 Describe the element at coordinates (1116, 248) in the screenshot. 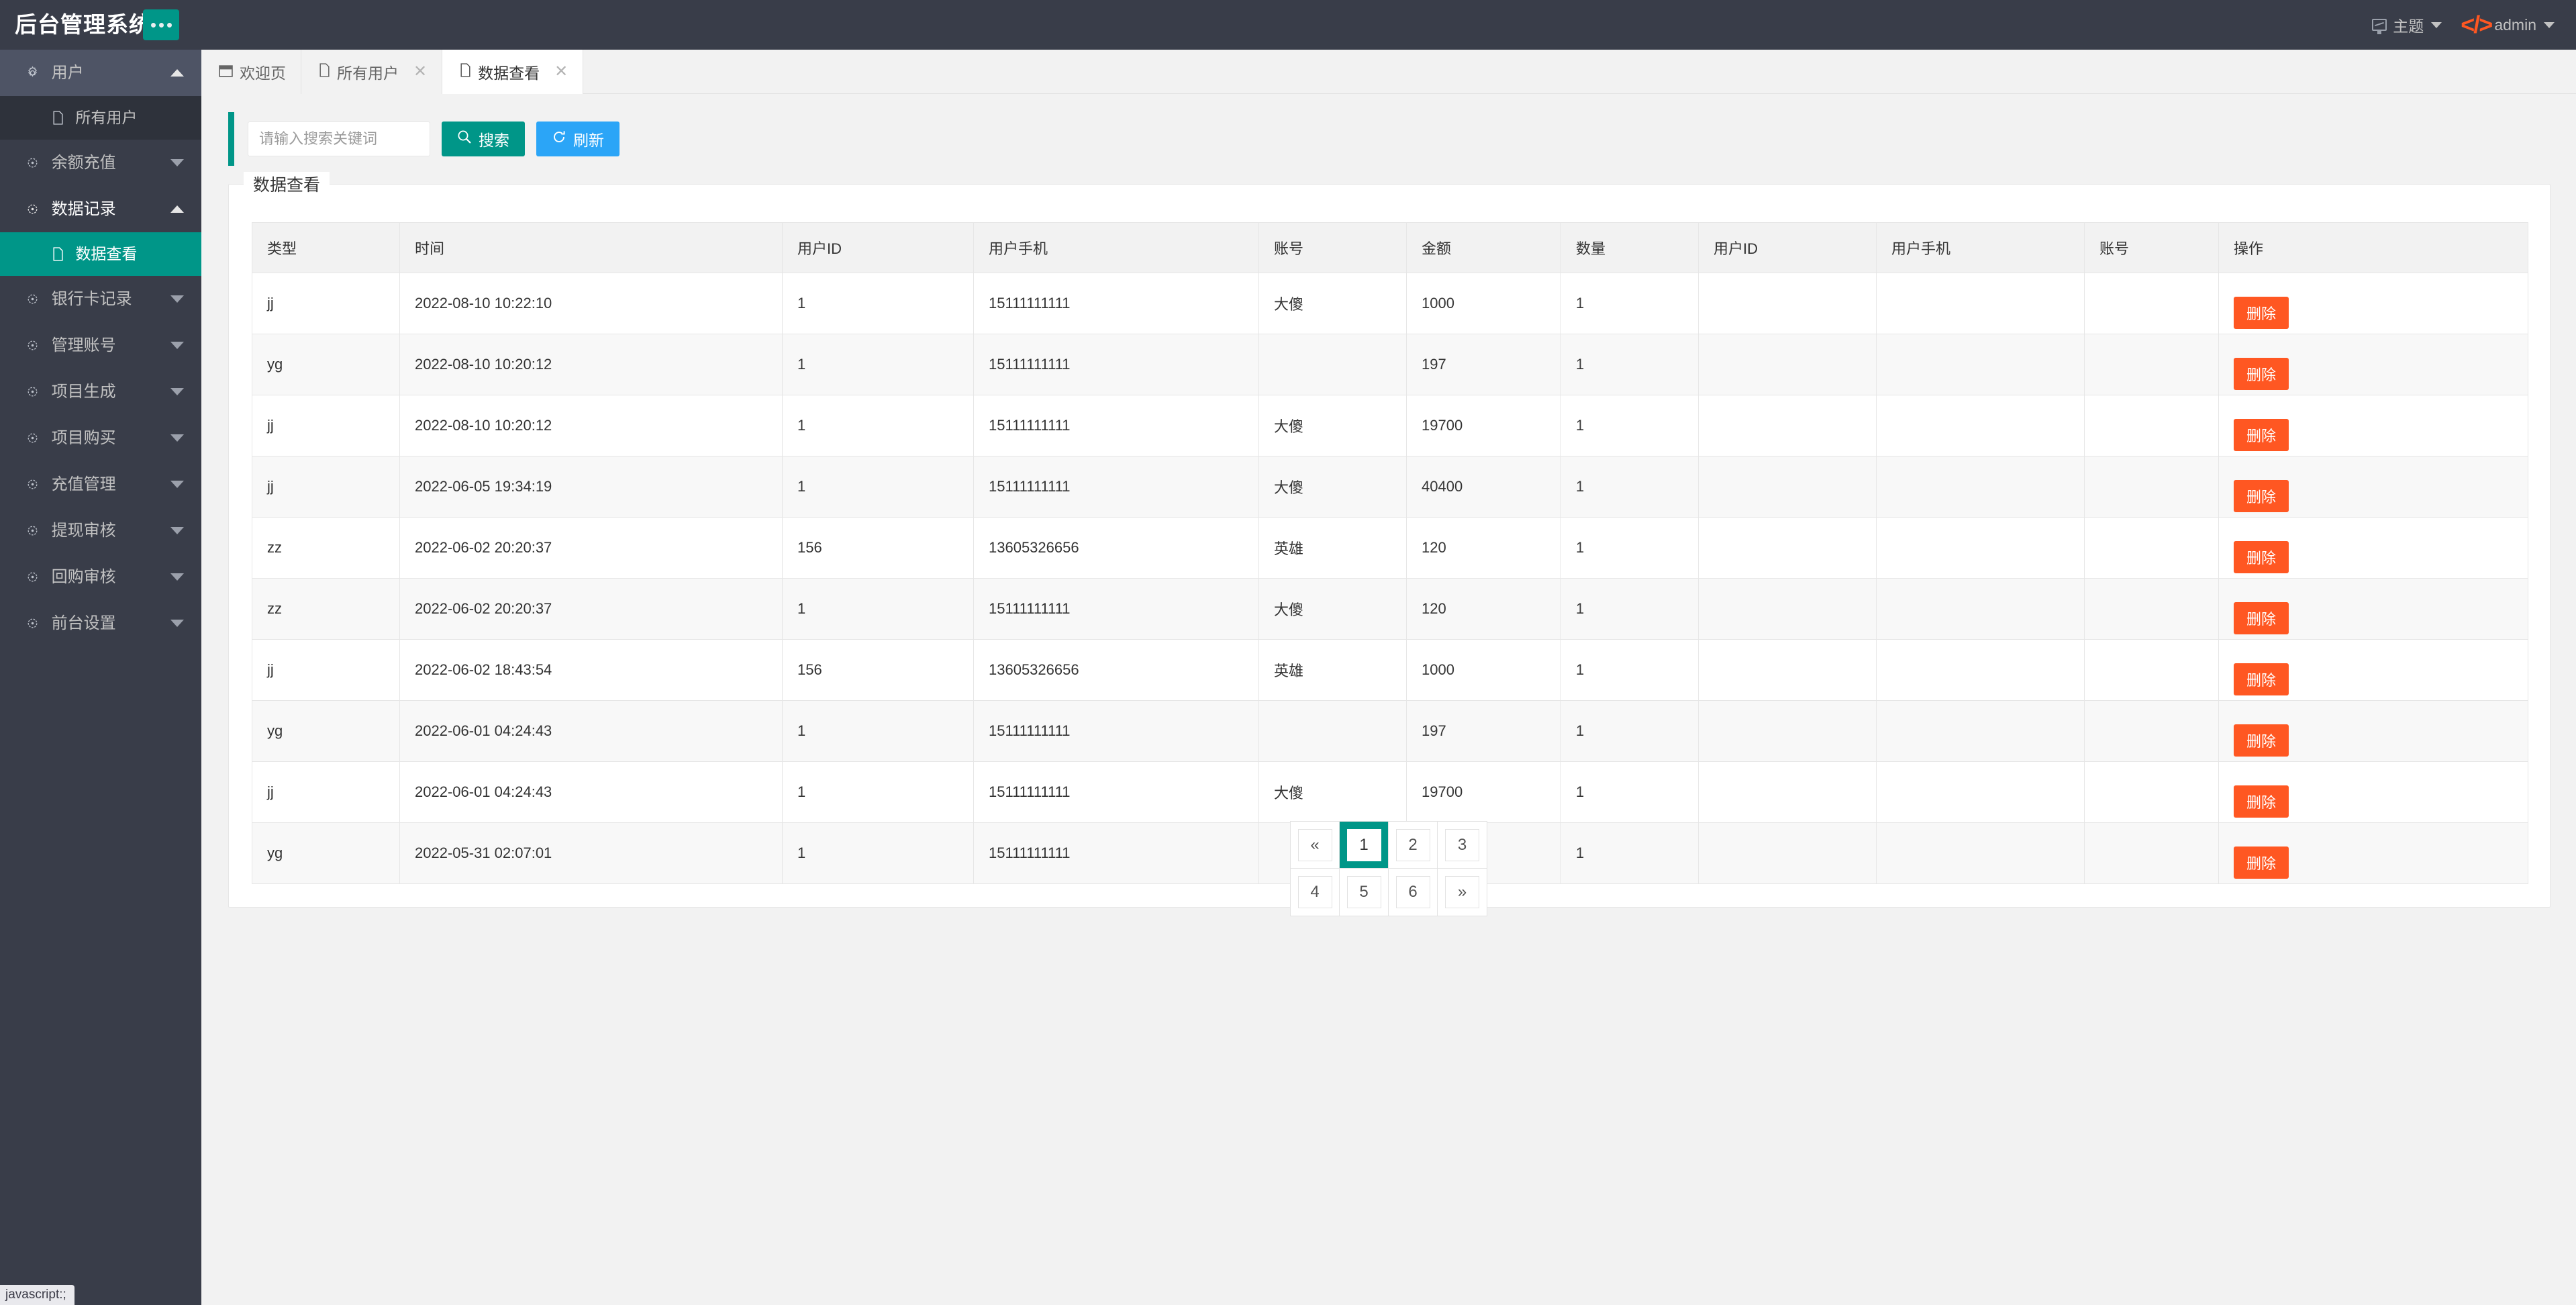

I see `col-phone: 用户手机` at that location.